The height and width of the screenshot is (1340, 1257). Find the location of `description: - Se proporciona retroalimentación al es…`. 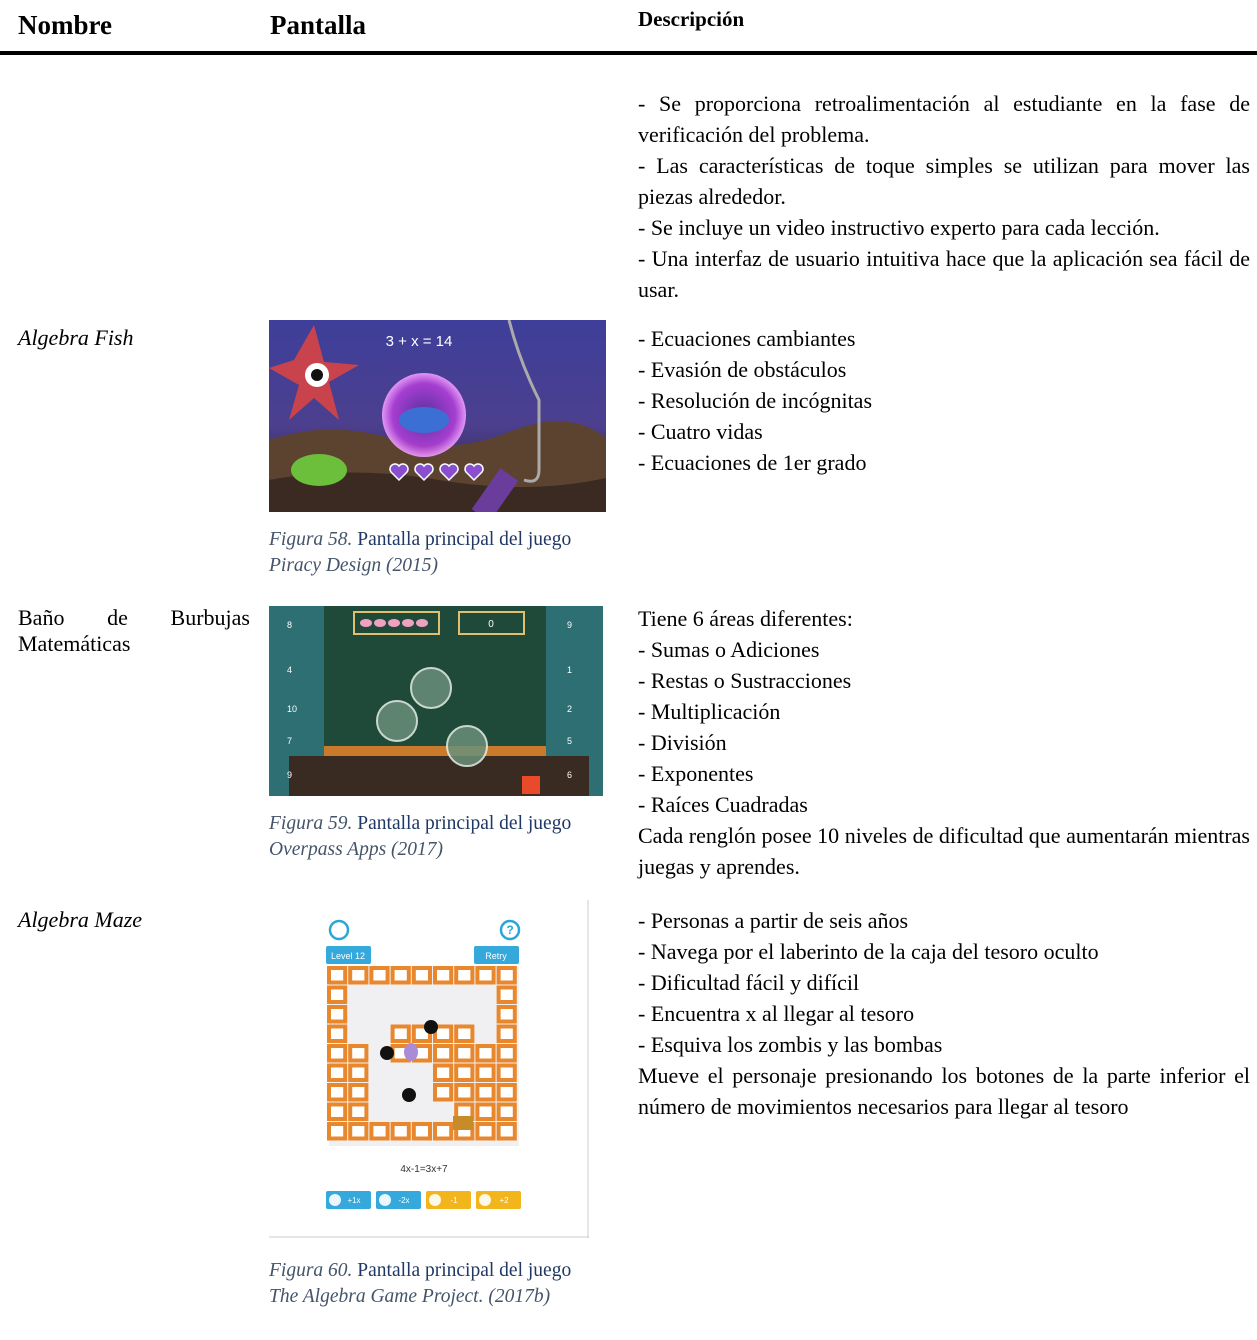

description: - Se proporciona retroalimentación al es… is located at coordinates (944, 196).